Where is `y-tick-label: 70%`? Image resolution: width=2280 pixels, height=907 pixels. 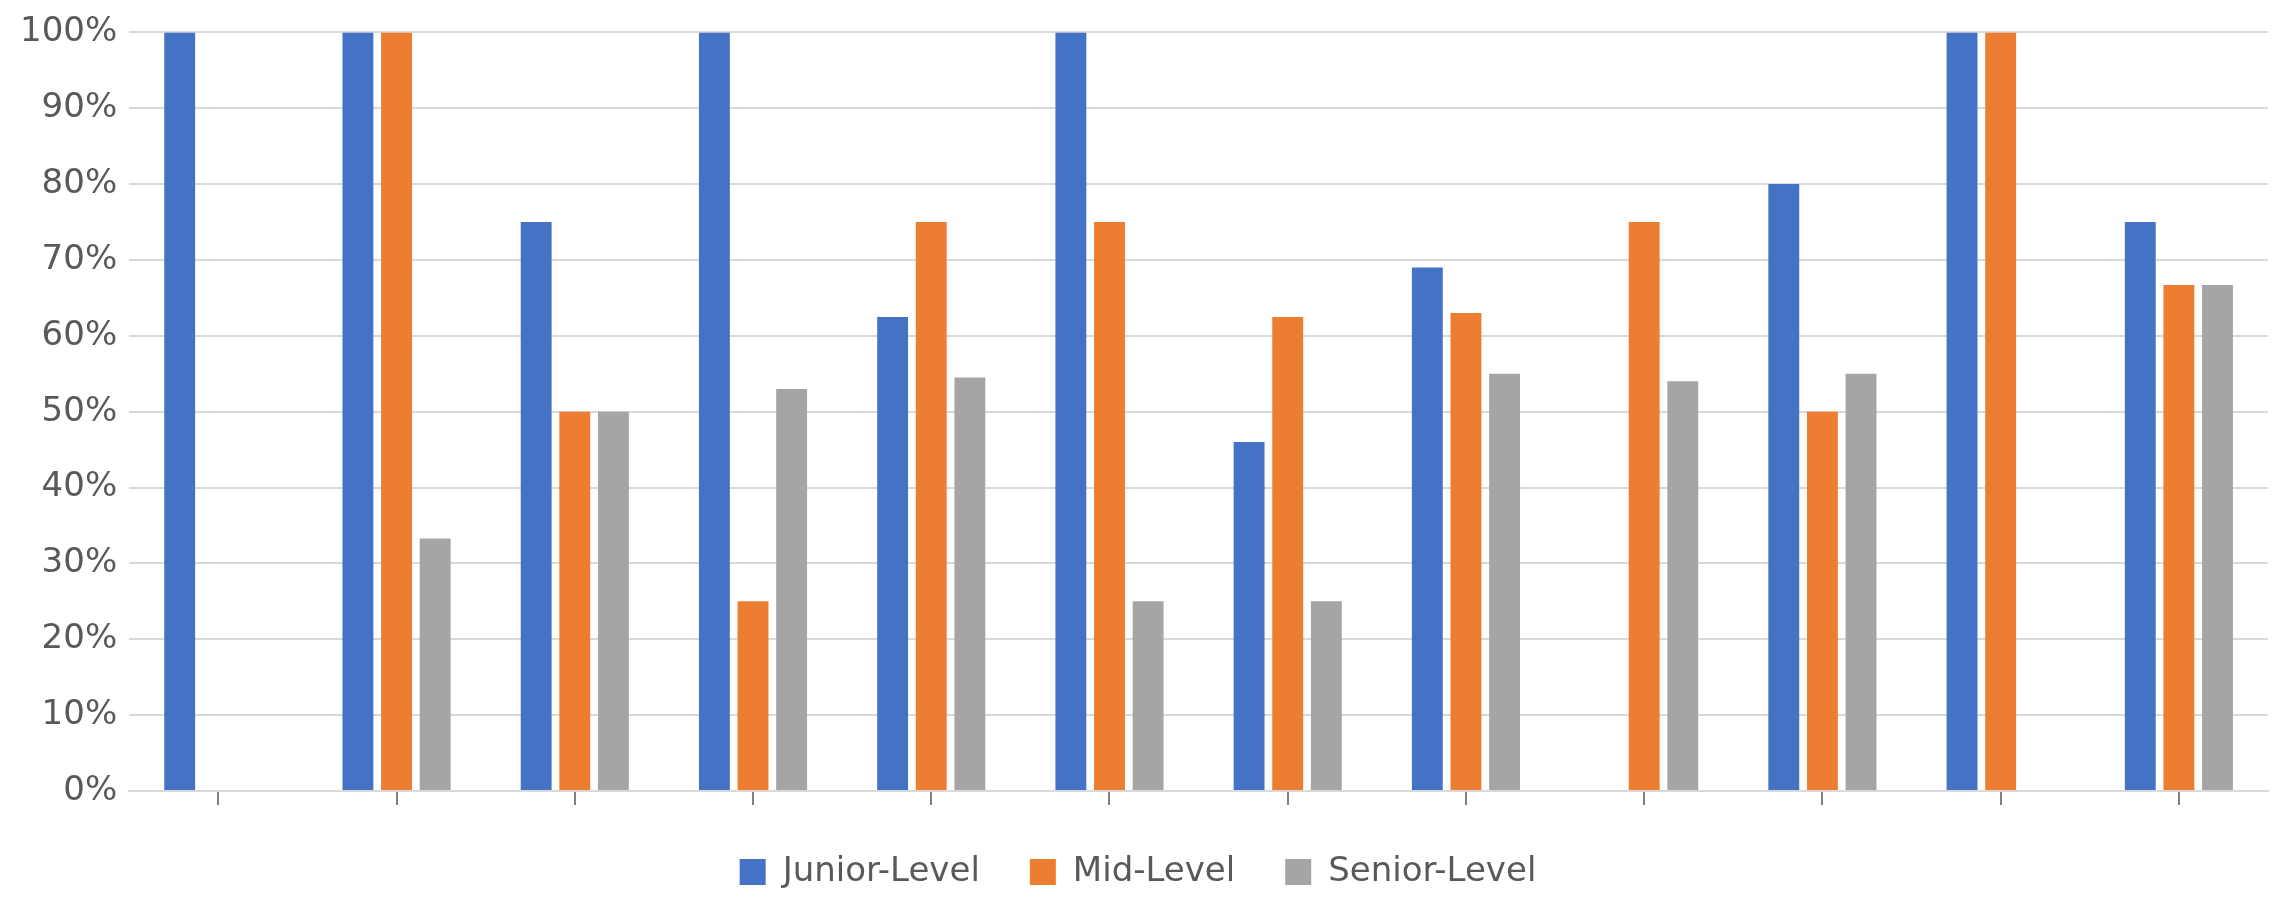
y-tick-label: 70% is located at coordinates (79, 256).